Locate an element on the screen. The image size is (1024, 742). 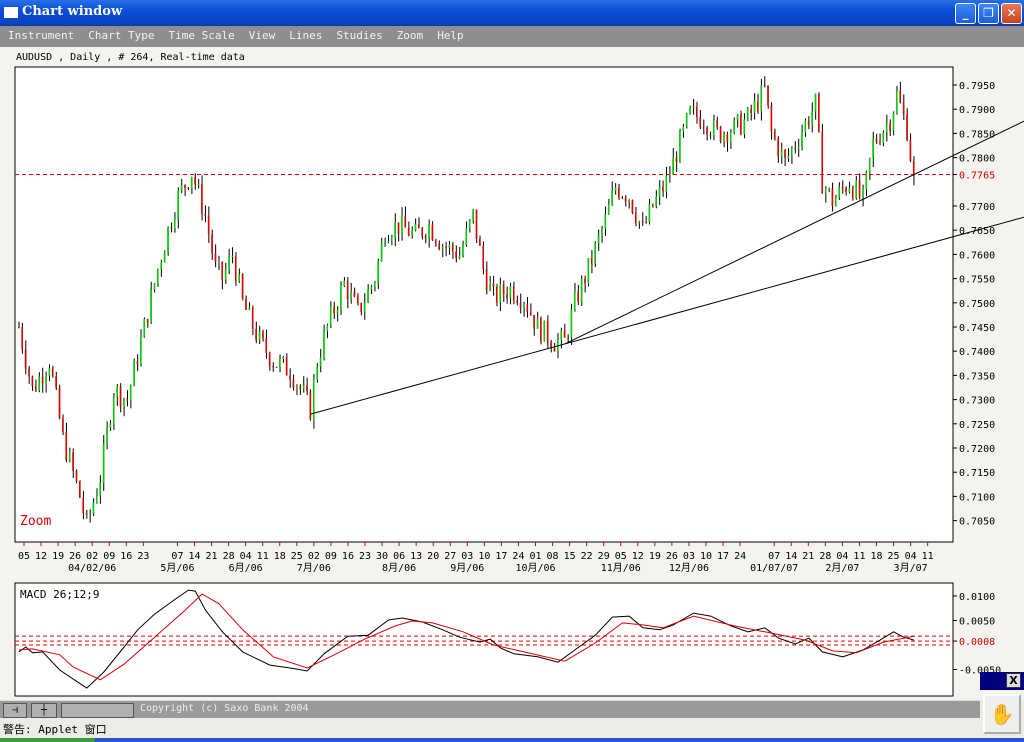
date-tick-label: 17 is located at coordinates (501, 556).